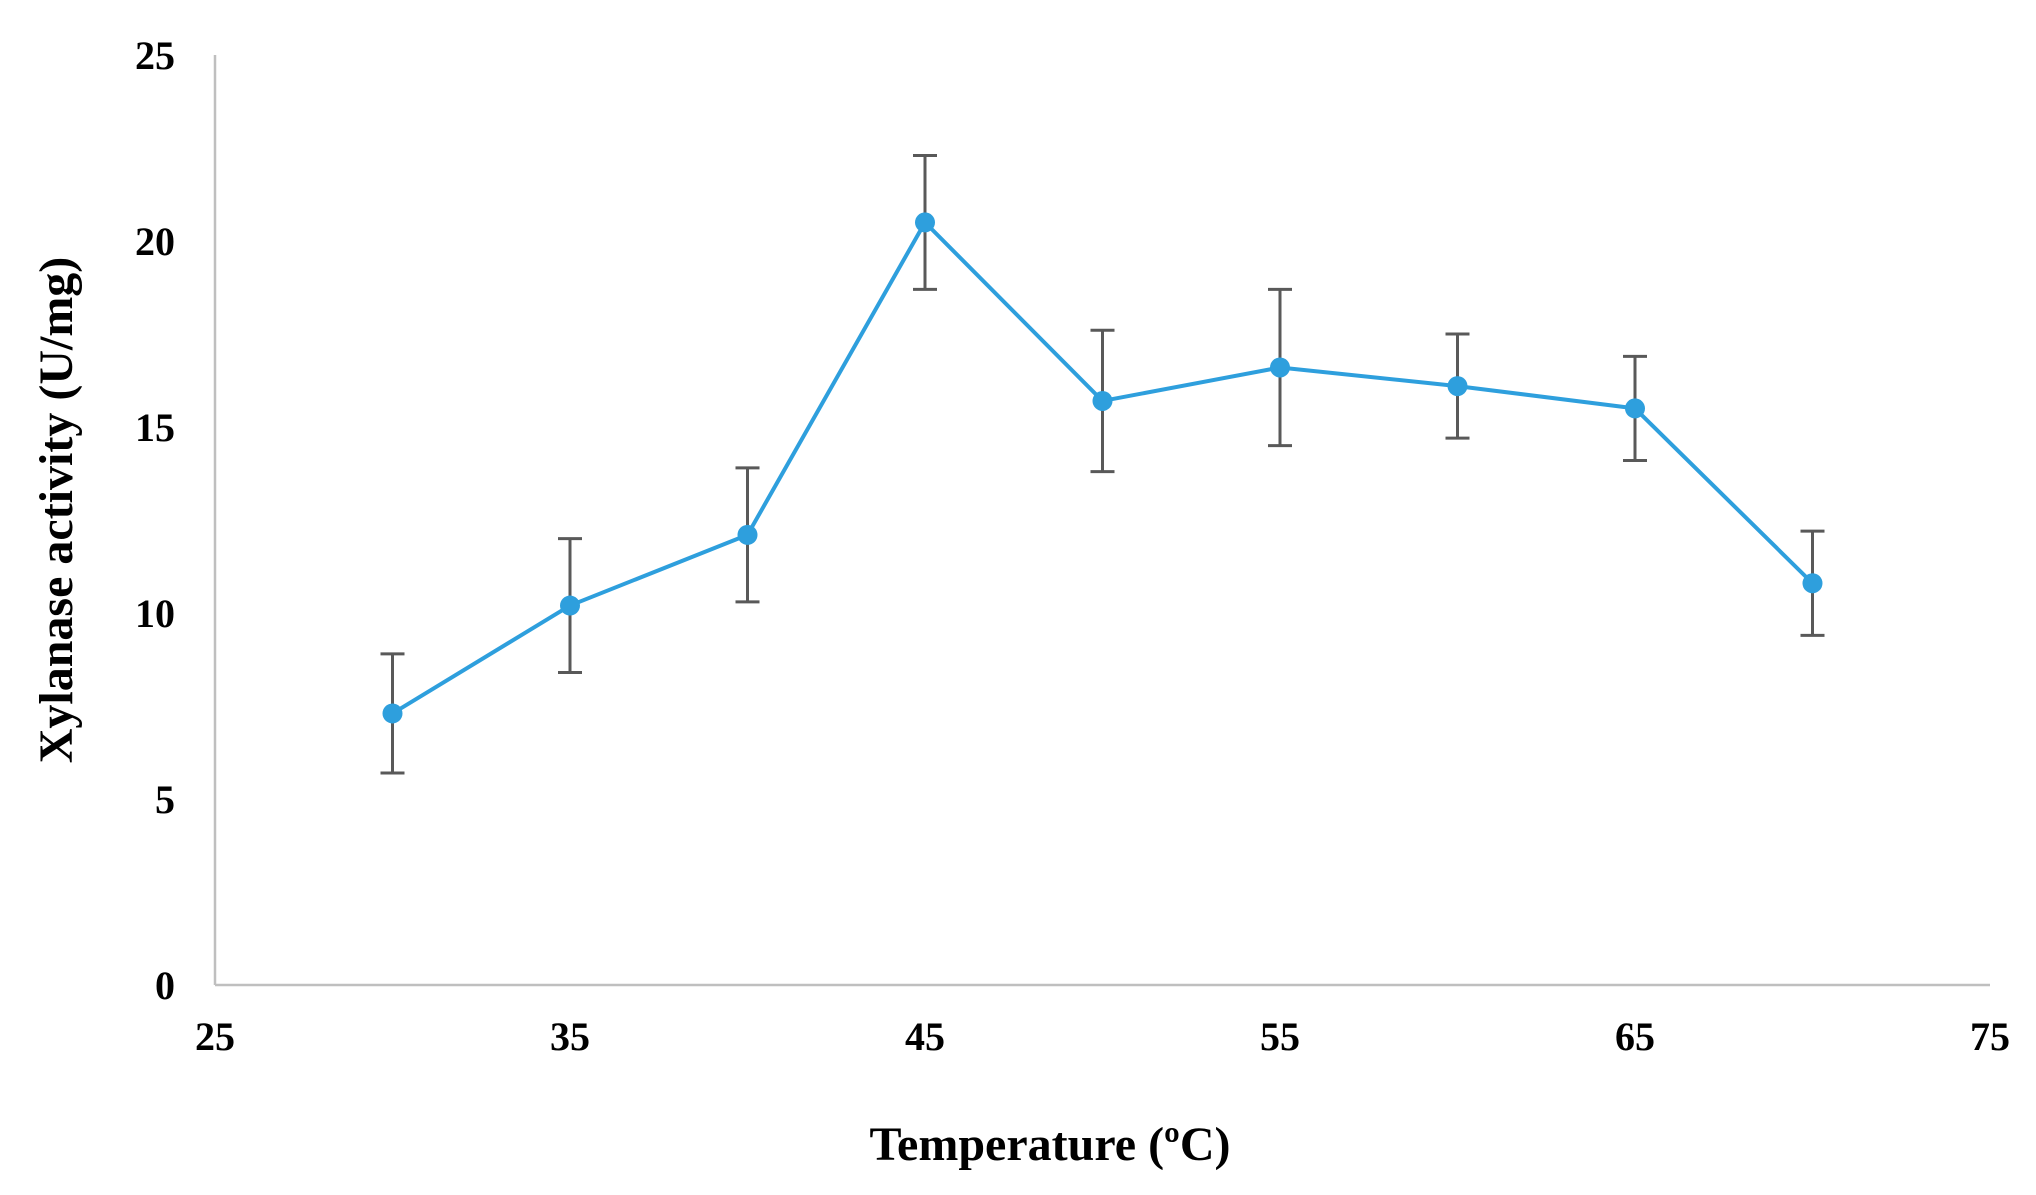 Image resolution: width=2036 pixels, height=1195 pixels. What do you see at coordinates (155, 55) in the screenshot?
I see `y-tick-label: 25` at bounding box center [155, 55].